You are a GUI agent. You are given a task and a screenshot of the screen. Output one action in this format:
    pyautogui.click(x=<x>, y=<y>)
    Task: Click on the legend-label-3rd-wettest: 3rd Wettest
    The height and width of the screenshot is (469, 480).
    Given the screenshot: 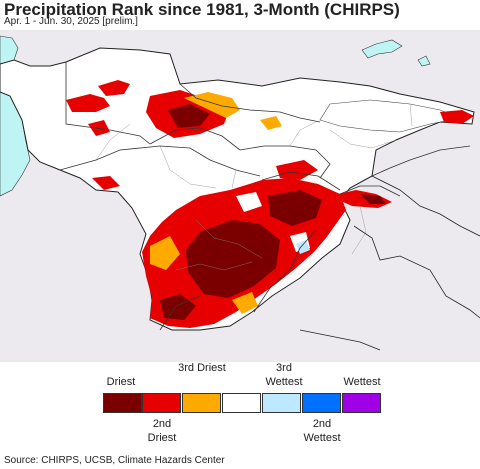 What is the action you would take?
    pyautogui.click(x=284, y=375)
    